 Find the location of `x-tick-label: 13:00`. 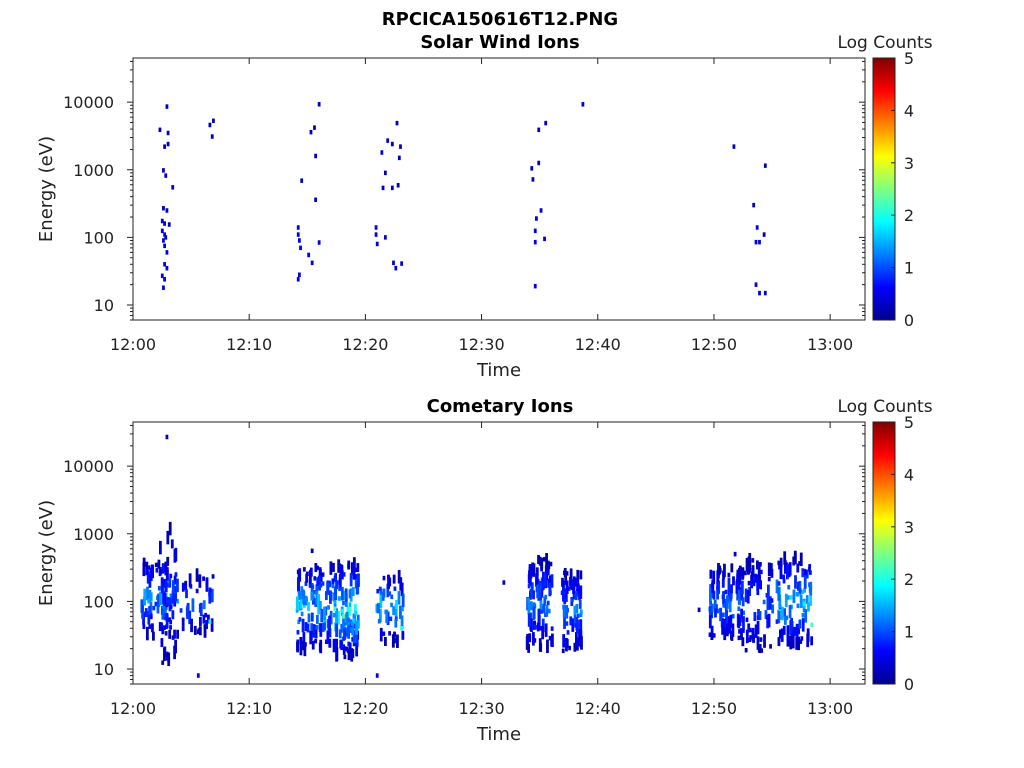

x-tick-label: 13:00 is located at coordinates (830, 344).